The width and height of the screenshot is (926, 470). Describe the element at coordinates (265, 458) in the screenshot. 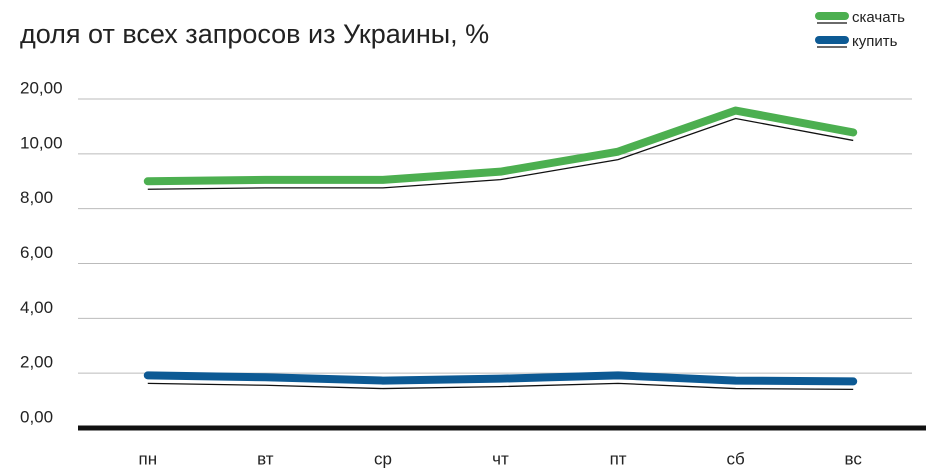

I see `x-tick-label: вт` at that location.